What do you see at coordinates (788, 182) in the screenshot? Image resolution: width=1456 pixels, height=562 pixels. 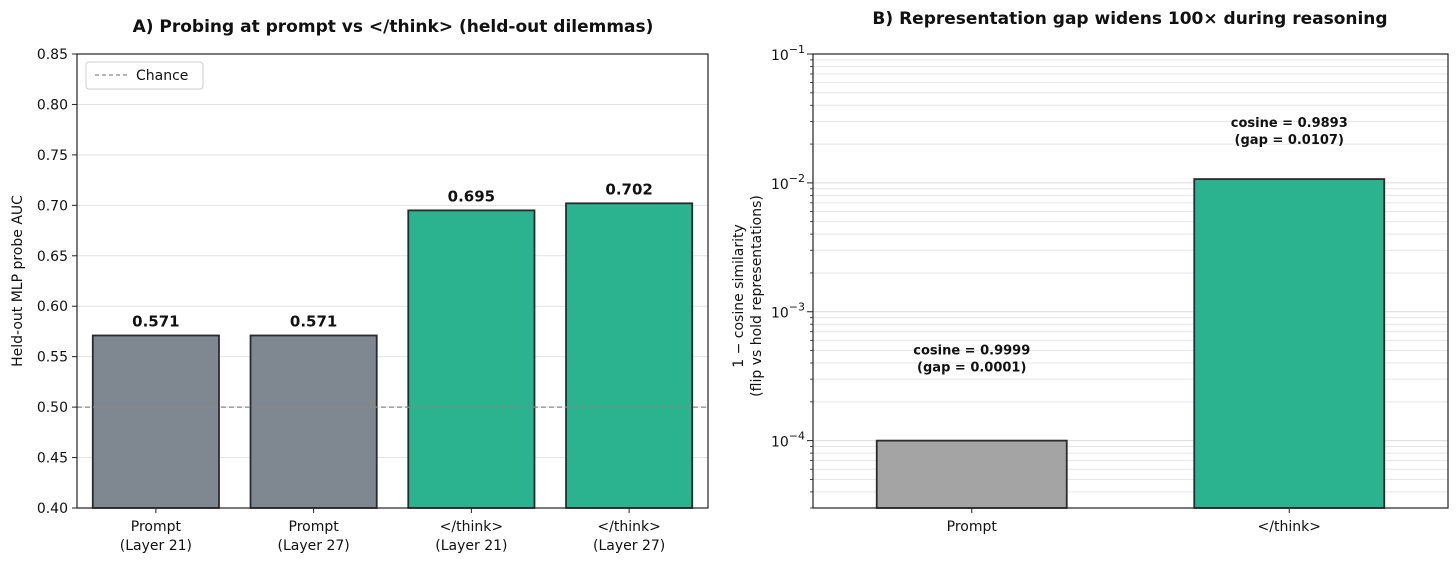 I see `y-tick-label: 10⁻²` at bounding box center [788, 182].